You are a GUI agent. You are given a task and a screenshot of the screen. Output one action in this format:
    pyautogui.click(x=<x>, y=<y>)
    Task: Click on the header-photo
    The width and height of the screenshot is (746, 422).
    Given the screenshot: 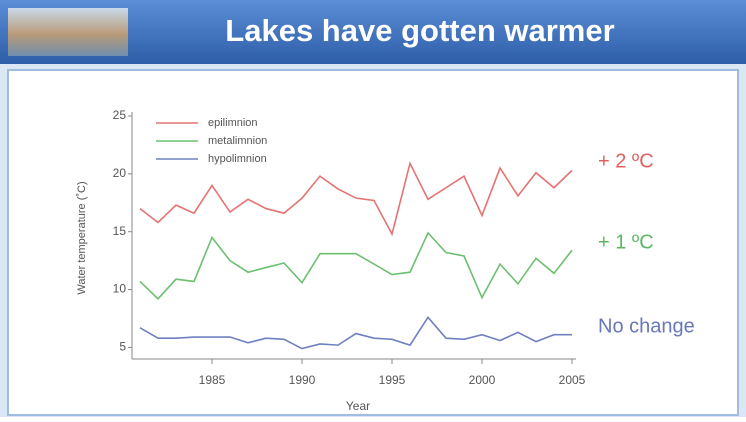 What is the action you would take?
    pyautogui.click(x=68, y=32)
    